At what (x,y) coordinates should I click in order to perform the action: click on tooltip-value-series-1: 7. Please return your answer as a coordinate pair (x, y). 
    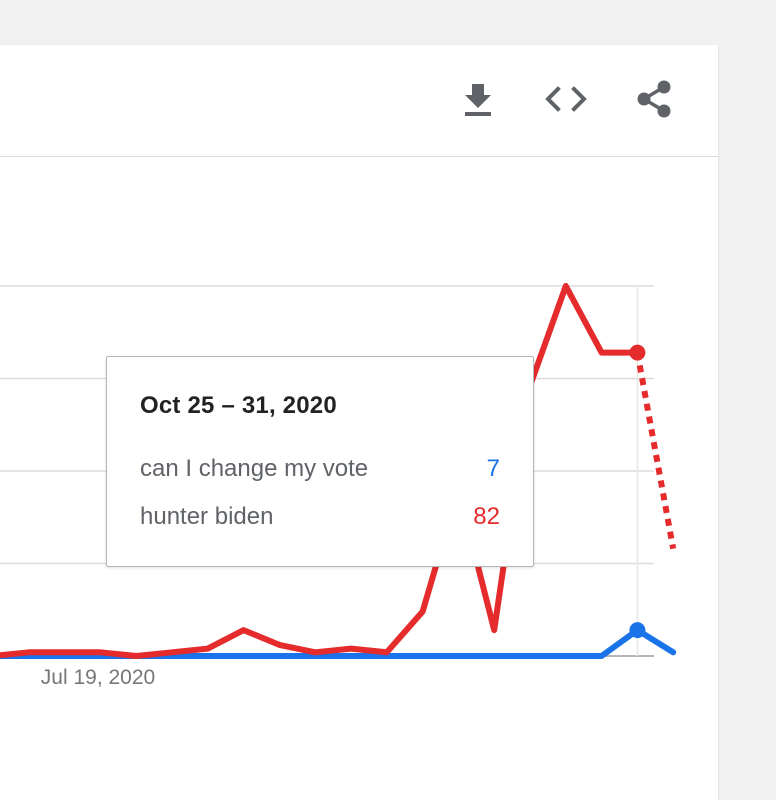
    Looking at the image, I should click on (493, 468).